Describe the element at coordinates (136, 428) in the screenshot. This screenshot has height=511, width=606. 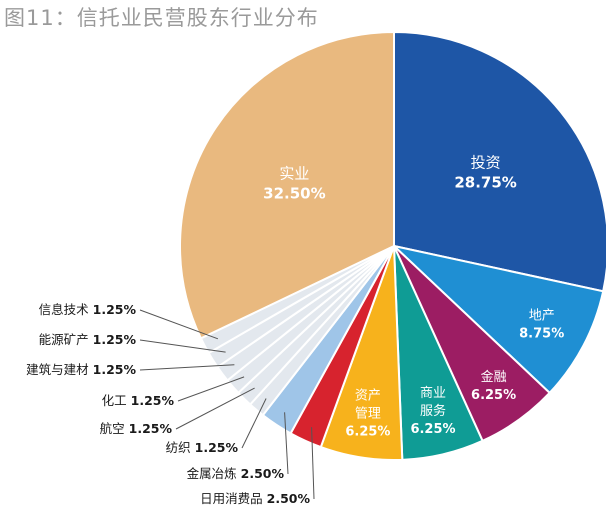
I see `slice-label-8: 航空 1.25%` at that location.